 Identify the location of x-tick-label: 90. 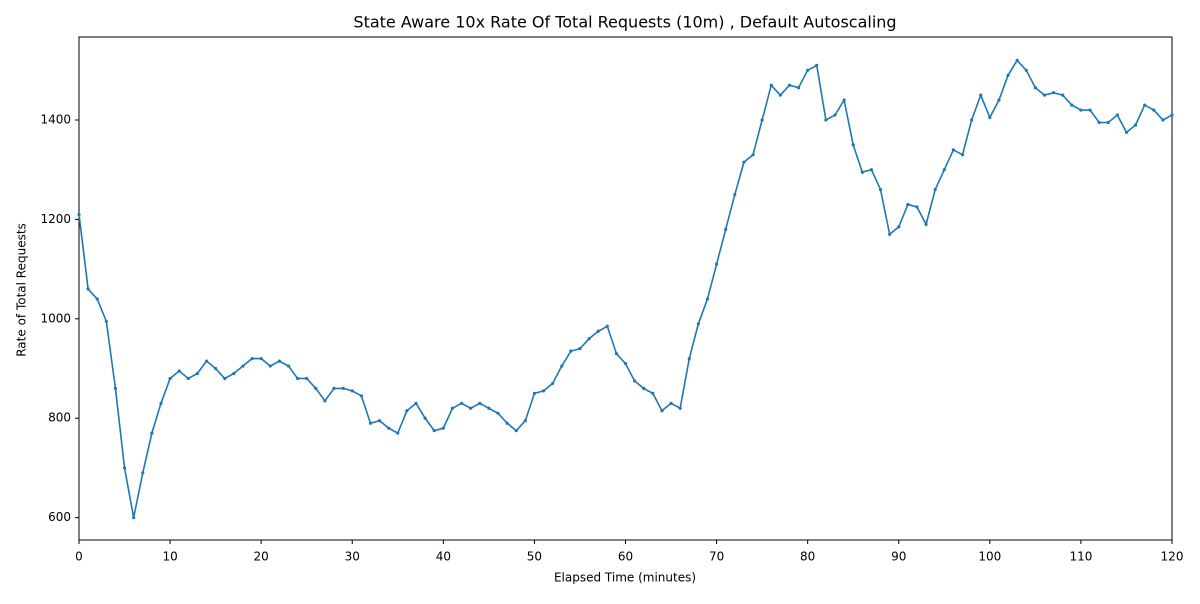
(898, 557).